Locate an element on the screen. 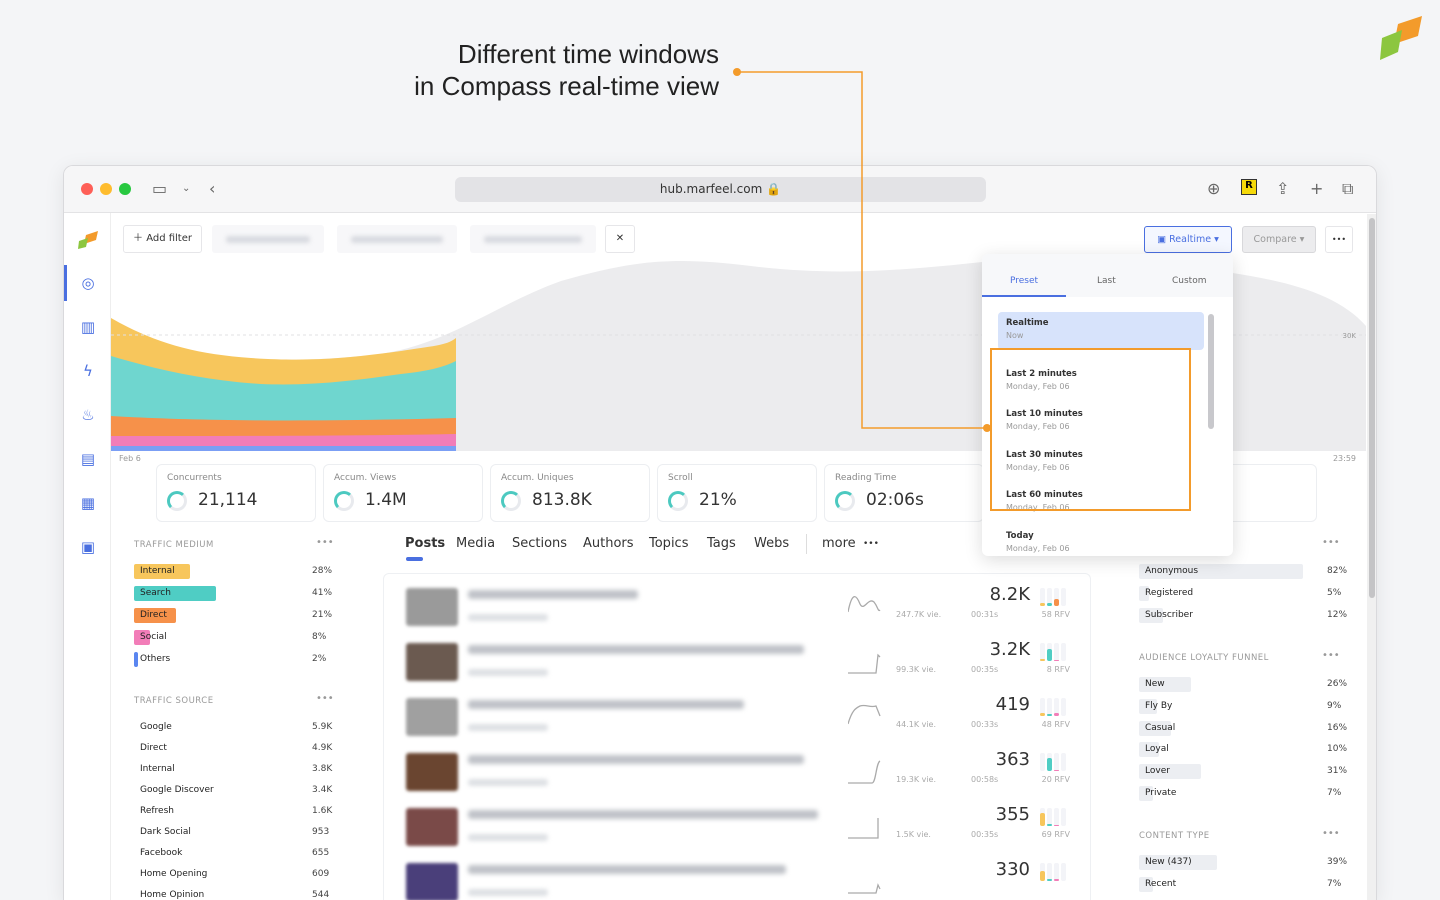 The height and width of the screenshot is (900, 1440). tab-webs: Webs is located at coordinates (772, 543).